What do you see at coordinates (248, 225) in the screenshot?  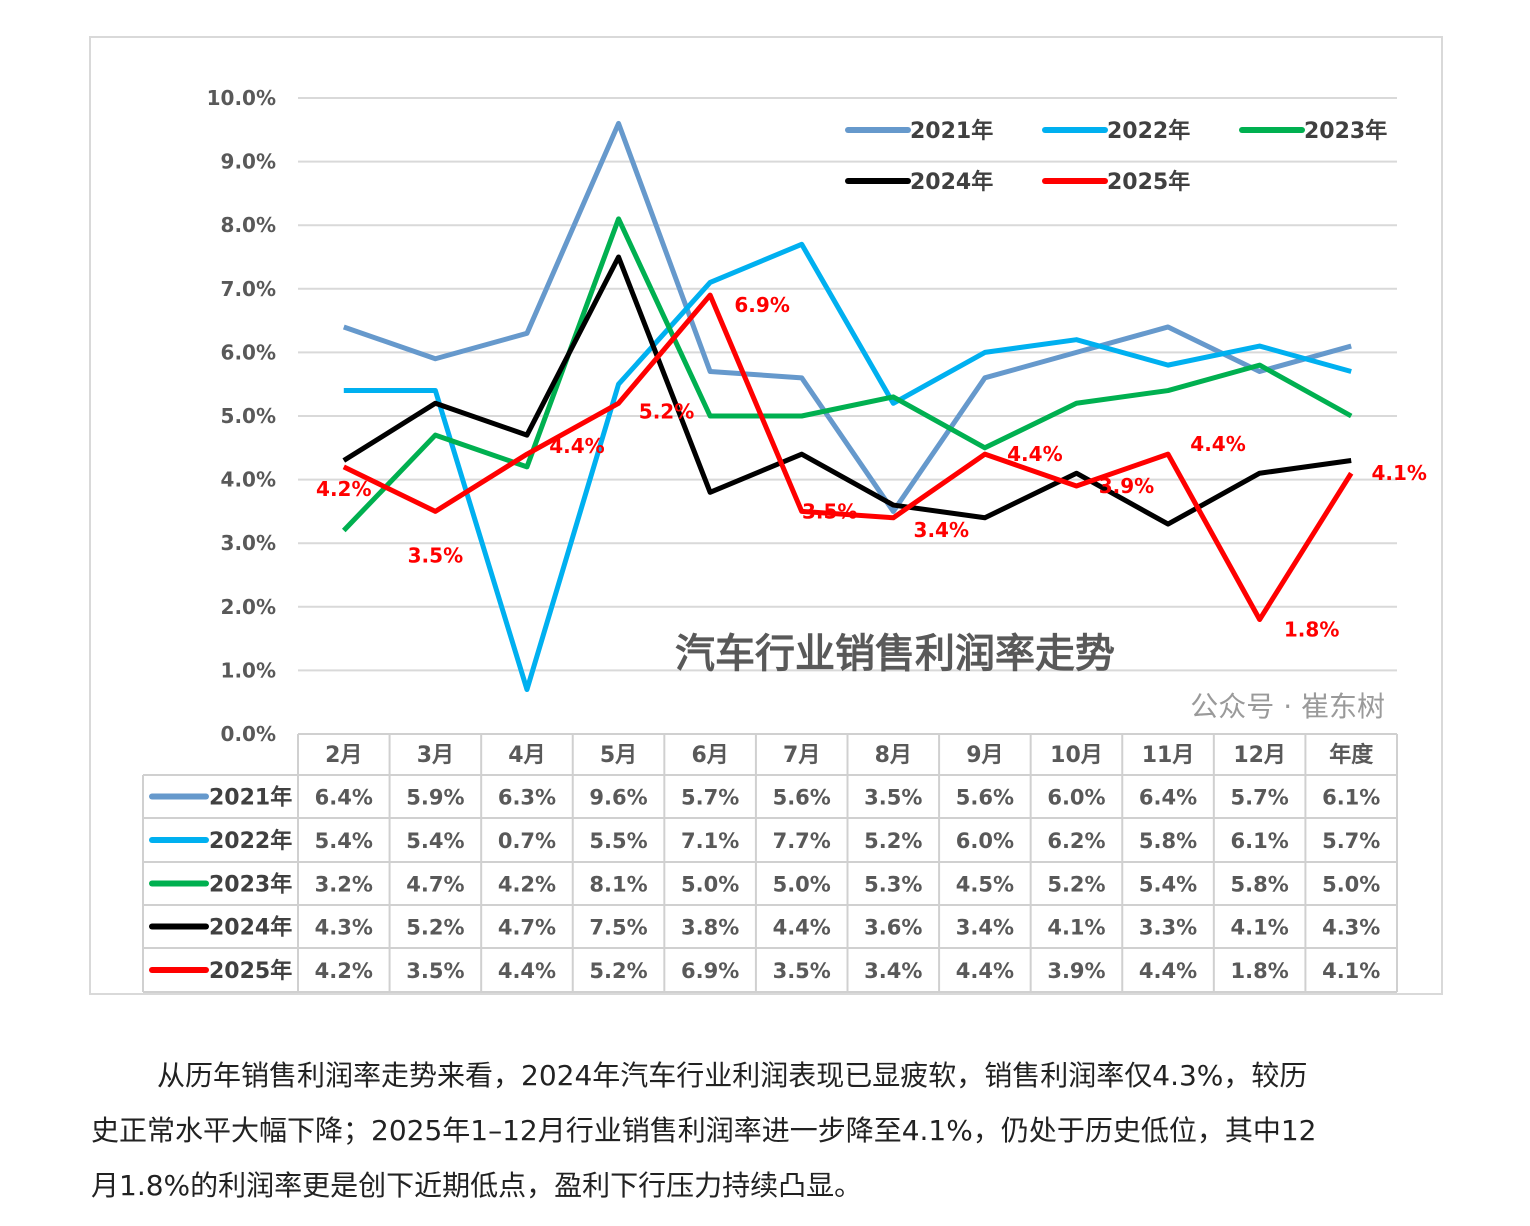 I see `y-tick-label: 8.0%` at bounding box center [248, 225].